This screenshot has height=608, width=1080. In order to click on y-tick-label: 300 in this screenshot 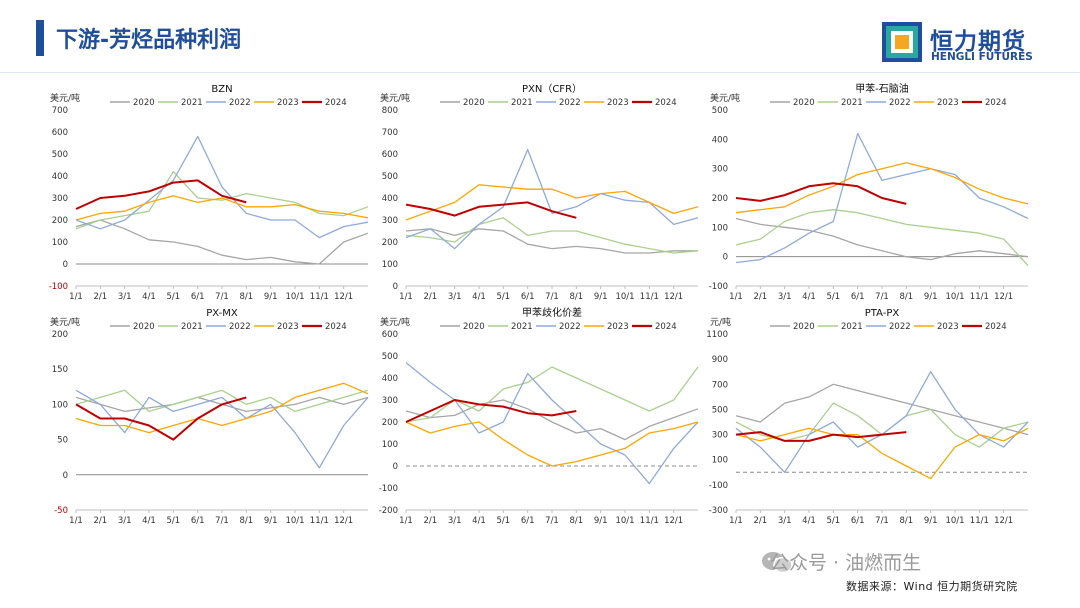, I will do `click(390, 221)`.